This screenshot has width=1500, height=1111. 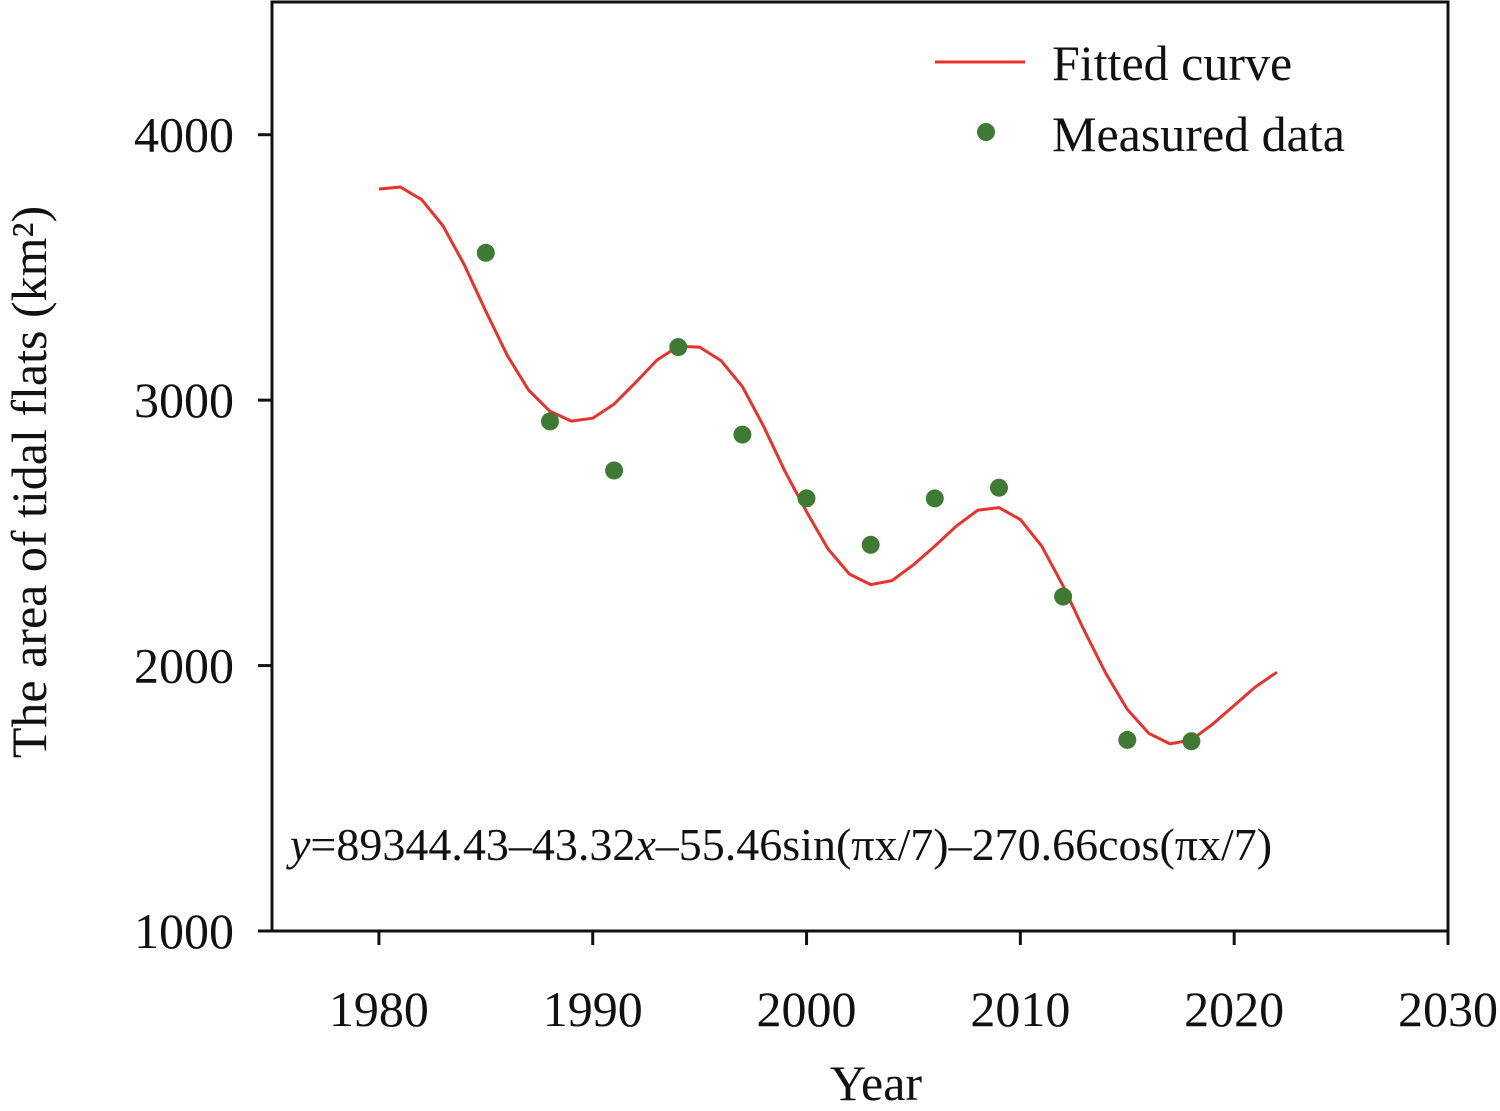 I want to click on x-tick-label: 2010, so click(x=1020, y=1009).